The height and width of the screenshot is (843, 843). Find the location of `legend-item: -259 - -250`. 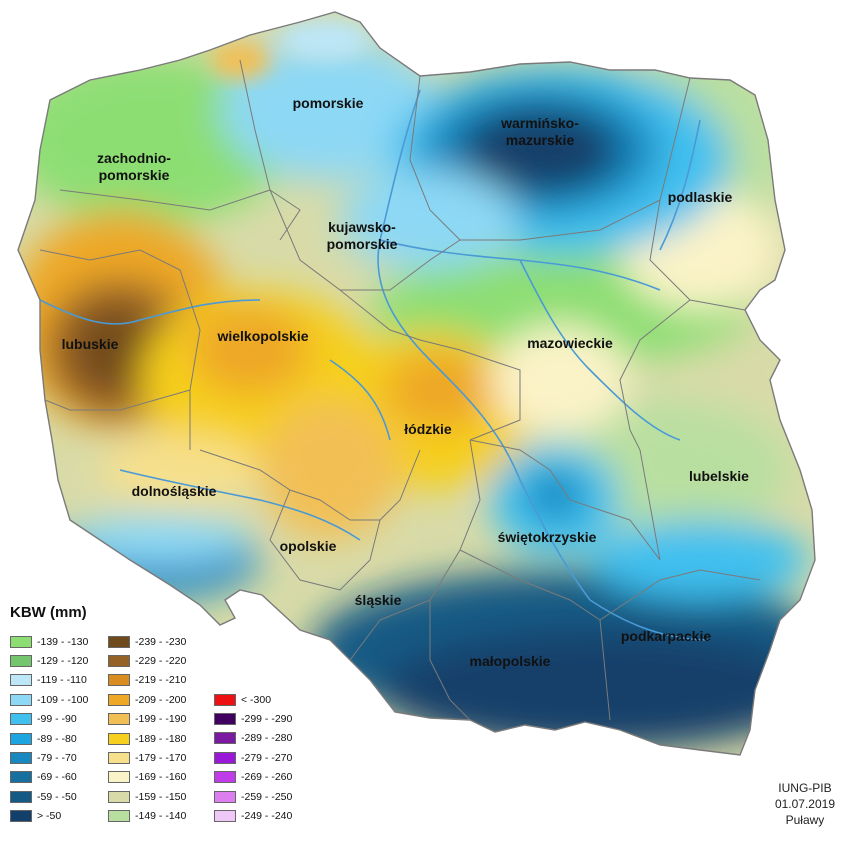

legend-item: -259 - -250 is located at coordinates (253, 796).